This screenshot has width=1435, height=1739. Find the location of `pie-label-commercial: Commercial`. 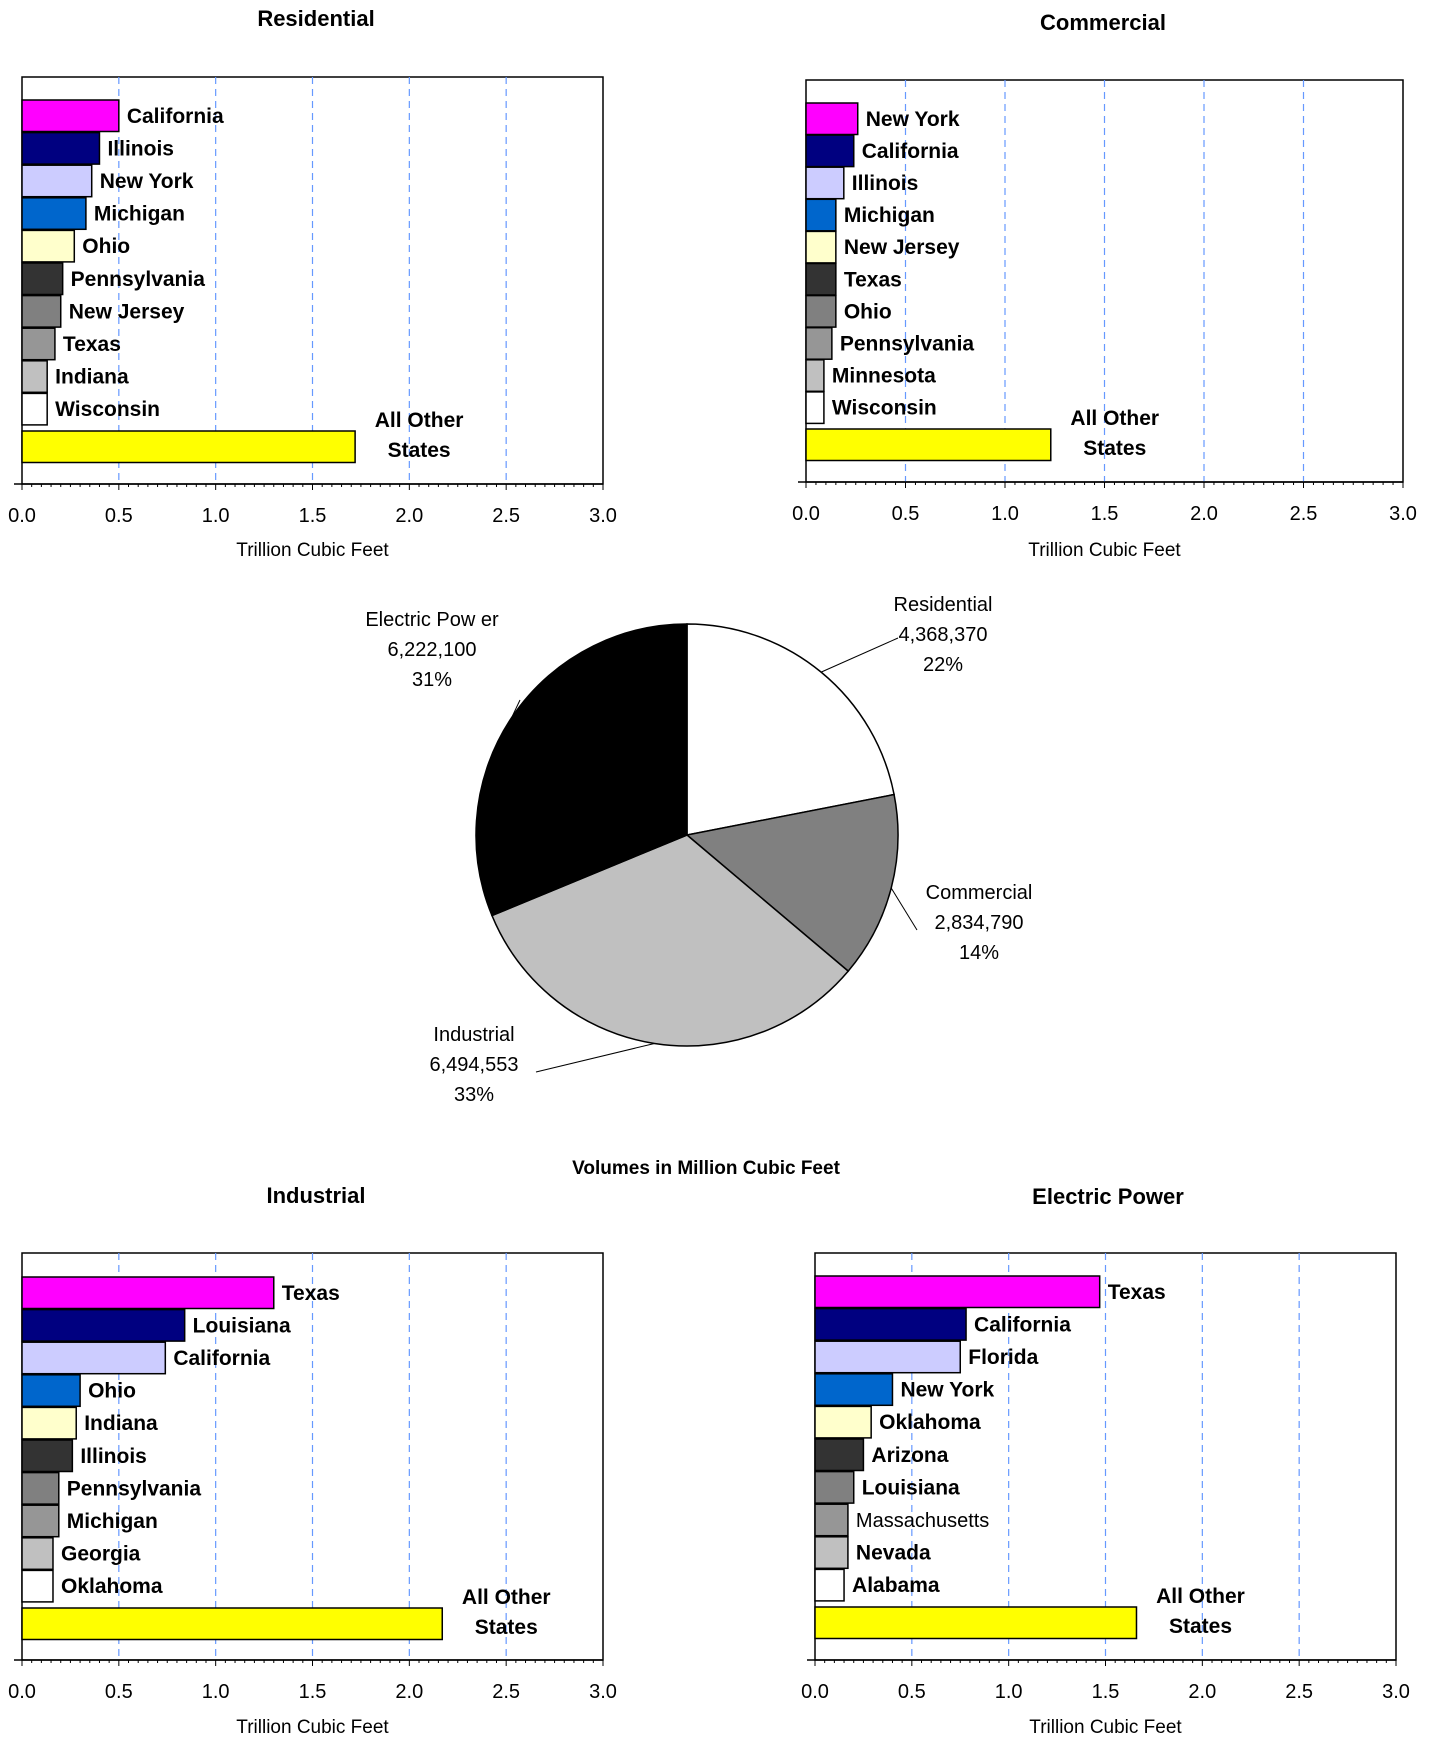

pie-label-commercial: Commercial is located at coordinates (979, 893).